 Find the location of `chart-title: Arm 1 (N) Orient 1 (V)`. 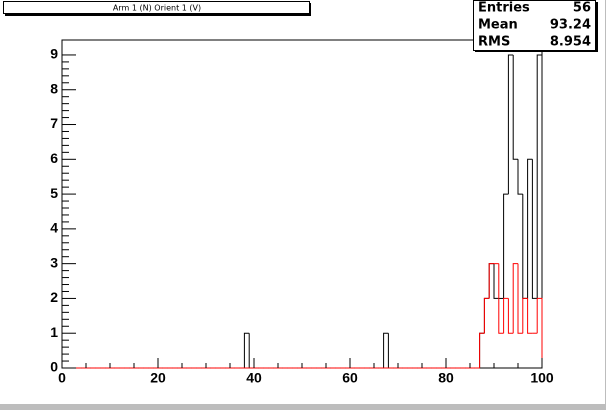

chart-title: Arm 1 (N) Orient 1 (V) is located at coordinates (157, 8).